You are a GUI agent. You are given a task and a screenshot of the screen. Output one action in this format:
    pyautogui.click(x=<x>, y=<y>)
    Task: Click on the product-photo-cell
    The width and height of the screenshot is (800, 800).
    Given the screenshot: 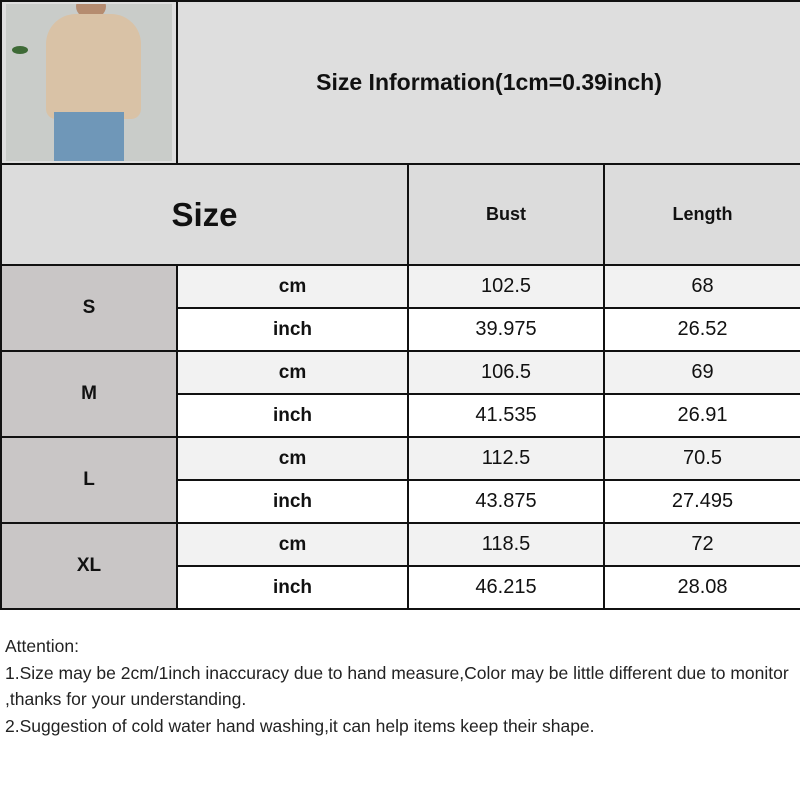 What is the action you would take?
    pyautogui.click(x=89, y=82)
    